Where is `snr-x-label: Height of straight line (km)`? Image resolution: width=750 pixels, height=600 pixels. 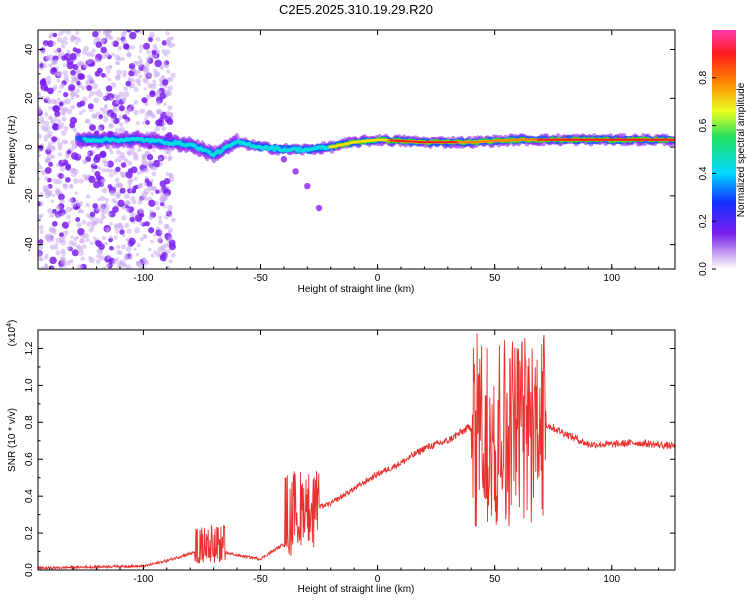 snr-x-label: Height of straight line (km) is located at coordinates (356, 589).